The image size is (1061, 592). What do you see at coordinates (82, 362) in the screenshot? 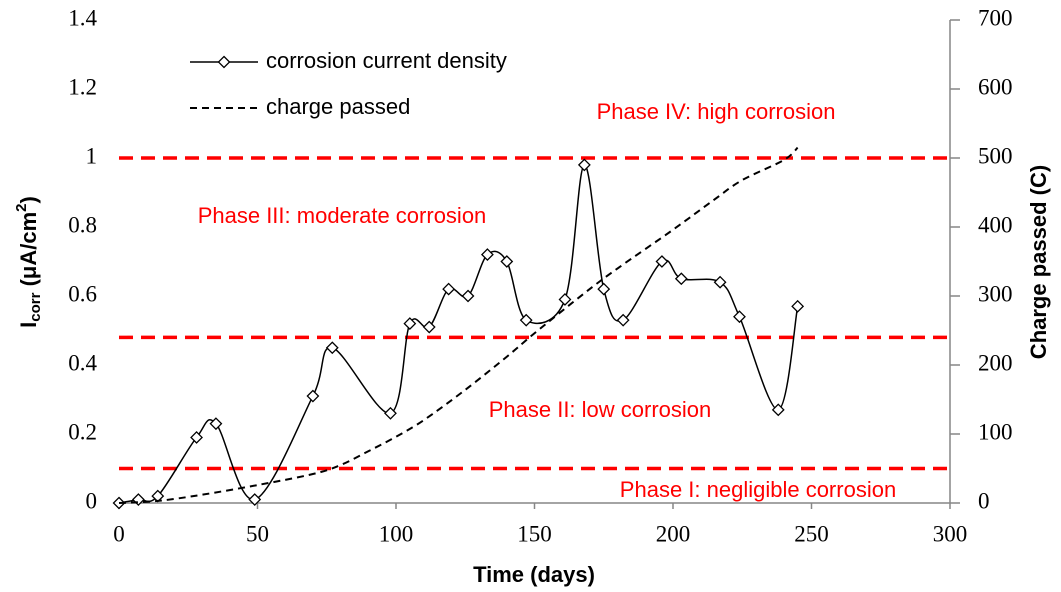
I see `y-tick-label: 0.4` at bounding box center [82, 362].